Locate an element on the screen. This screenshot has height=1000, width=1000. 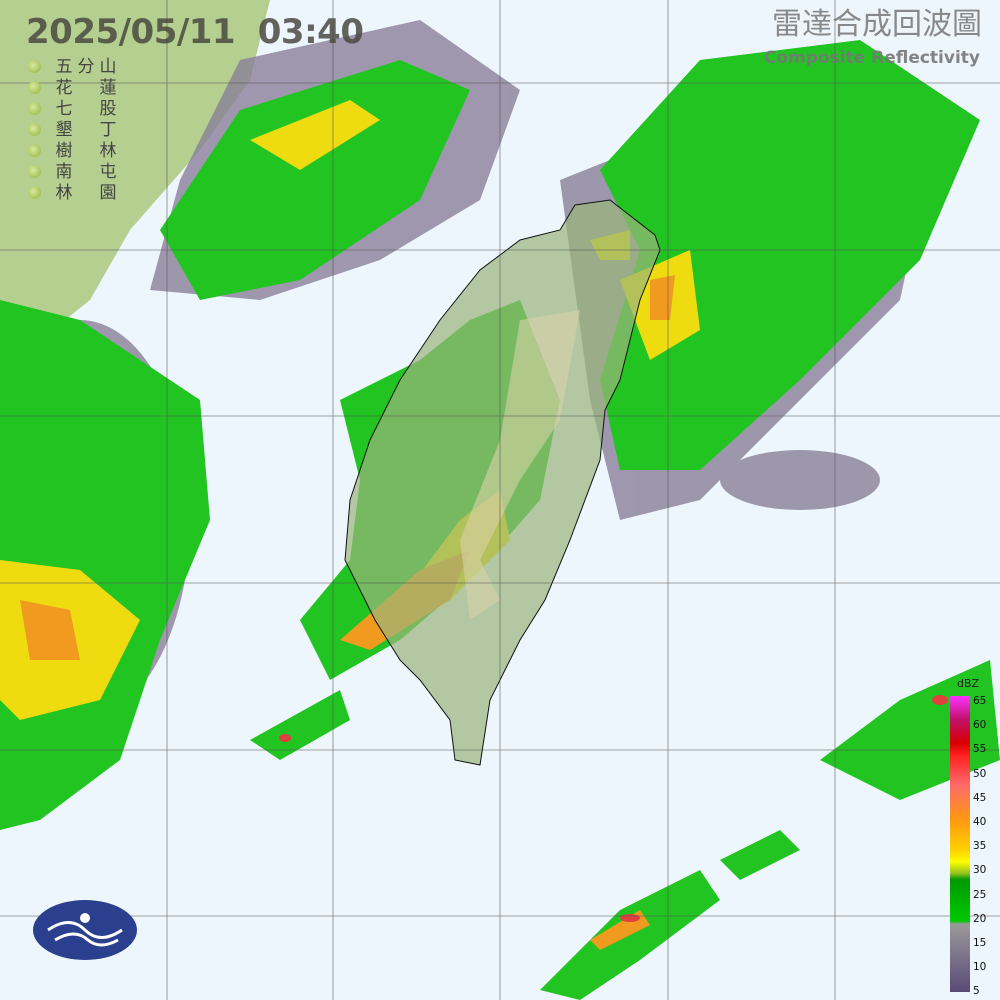
colorbar-tick-label: 60 is located at coordinates (980, 725).